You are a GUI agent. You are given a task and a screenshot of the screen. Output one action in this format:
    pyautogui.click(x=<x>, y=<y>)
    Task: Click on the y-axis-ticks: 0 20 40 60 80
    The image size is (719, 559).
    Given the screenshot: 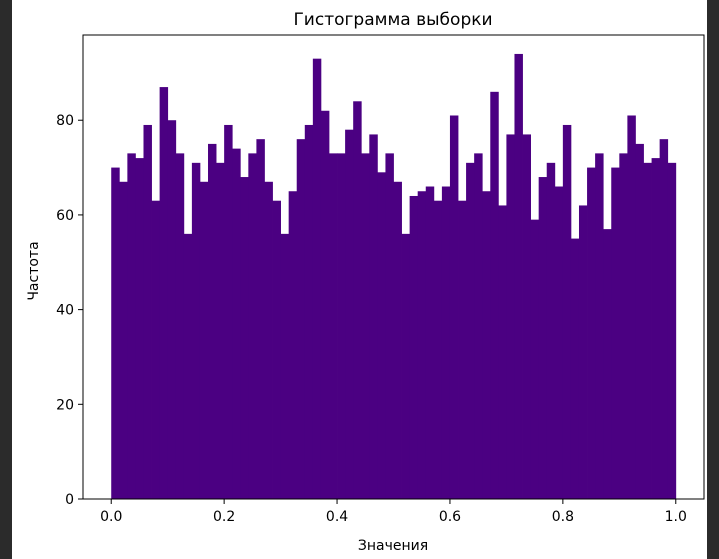 What is the action you would take?
    pyautogui.click(x=69, y=310)
    